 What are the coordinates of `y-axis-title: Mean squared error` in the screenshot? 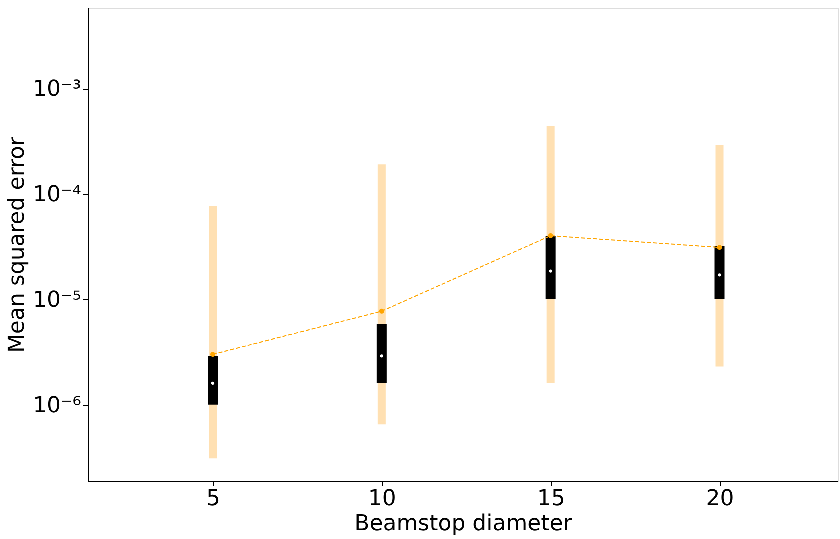 It's located at (17, 245).